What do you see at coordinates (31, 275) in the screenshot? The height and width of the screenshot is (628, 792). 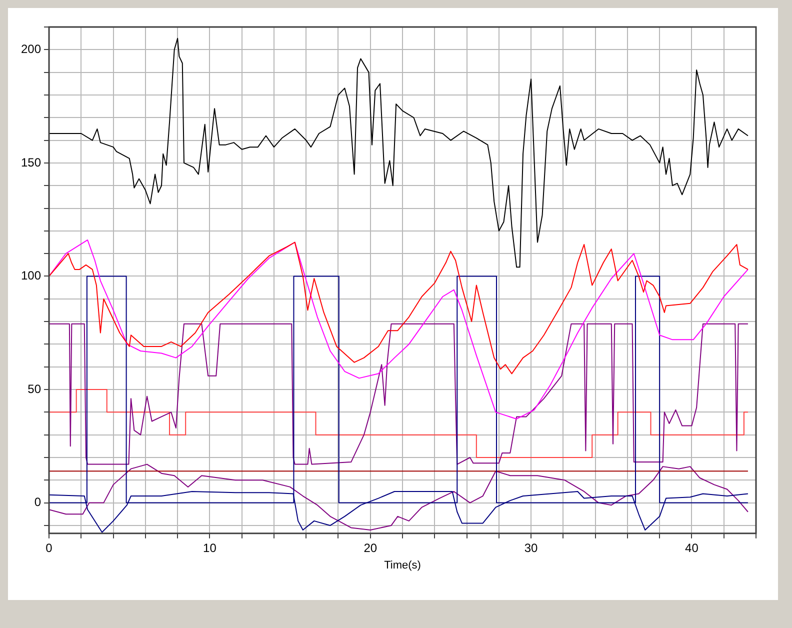 I see `y-tick-label: 100` at bounding box center [31, 275].